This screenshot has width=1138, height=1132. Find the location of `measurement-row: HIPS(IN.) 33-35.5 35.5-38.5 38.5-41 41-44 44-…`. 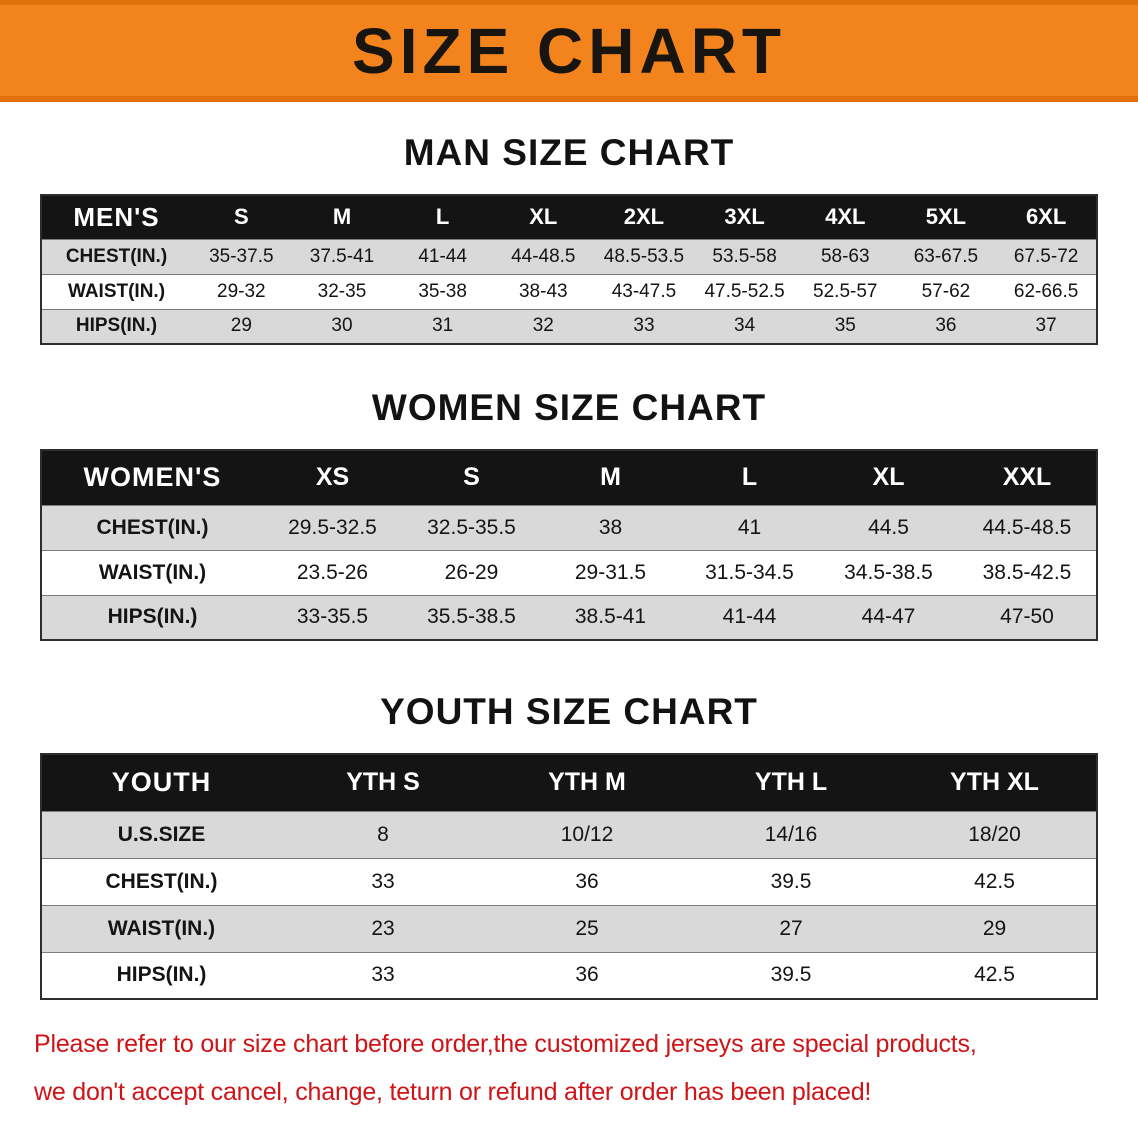

measurement-row: HIPS(IN.) 33-35.5 35.5-38.5 38.5-41 41-44 44-… is located at coordinates (569, 617).